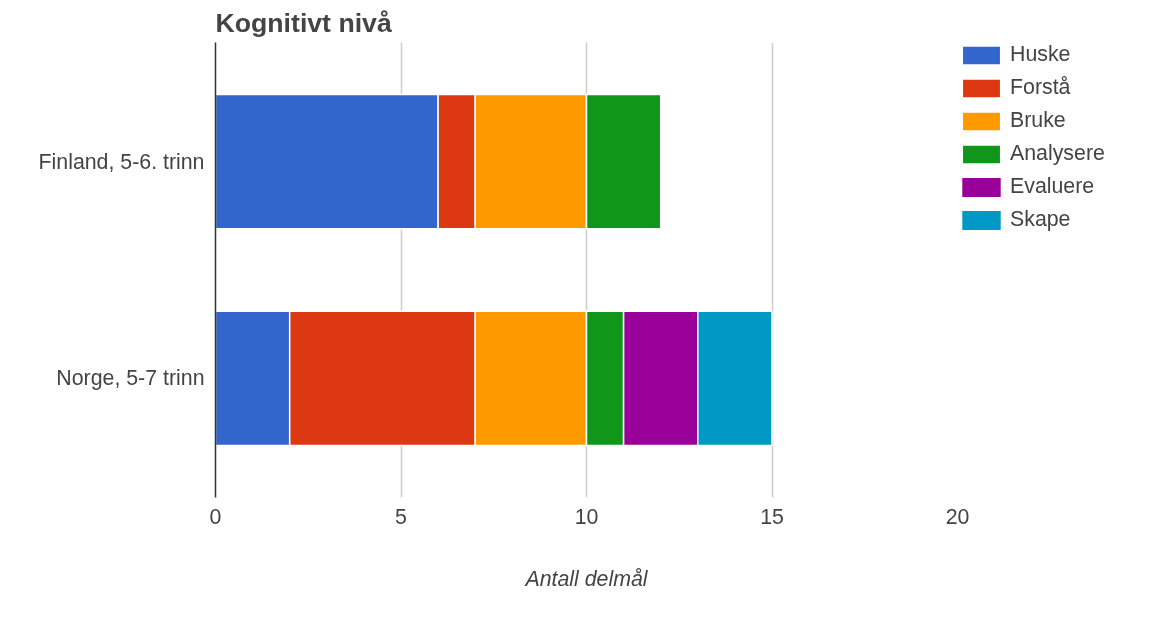 This screenshot has width=1155, height=641. I want to click on legend-label: Evaluere, so click(1053, 186).